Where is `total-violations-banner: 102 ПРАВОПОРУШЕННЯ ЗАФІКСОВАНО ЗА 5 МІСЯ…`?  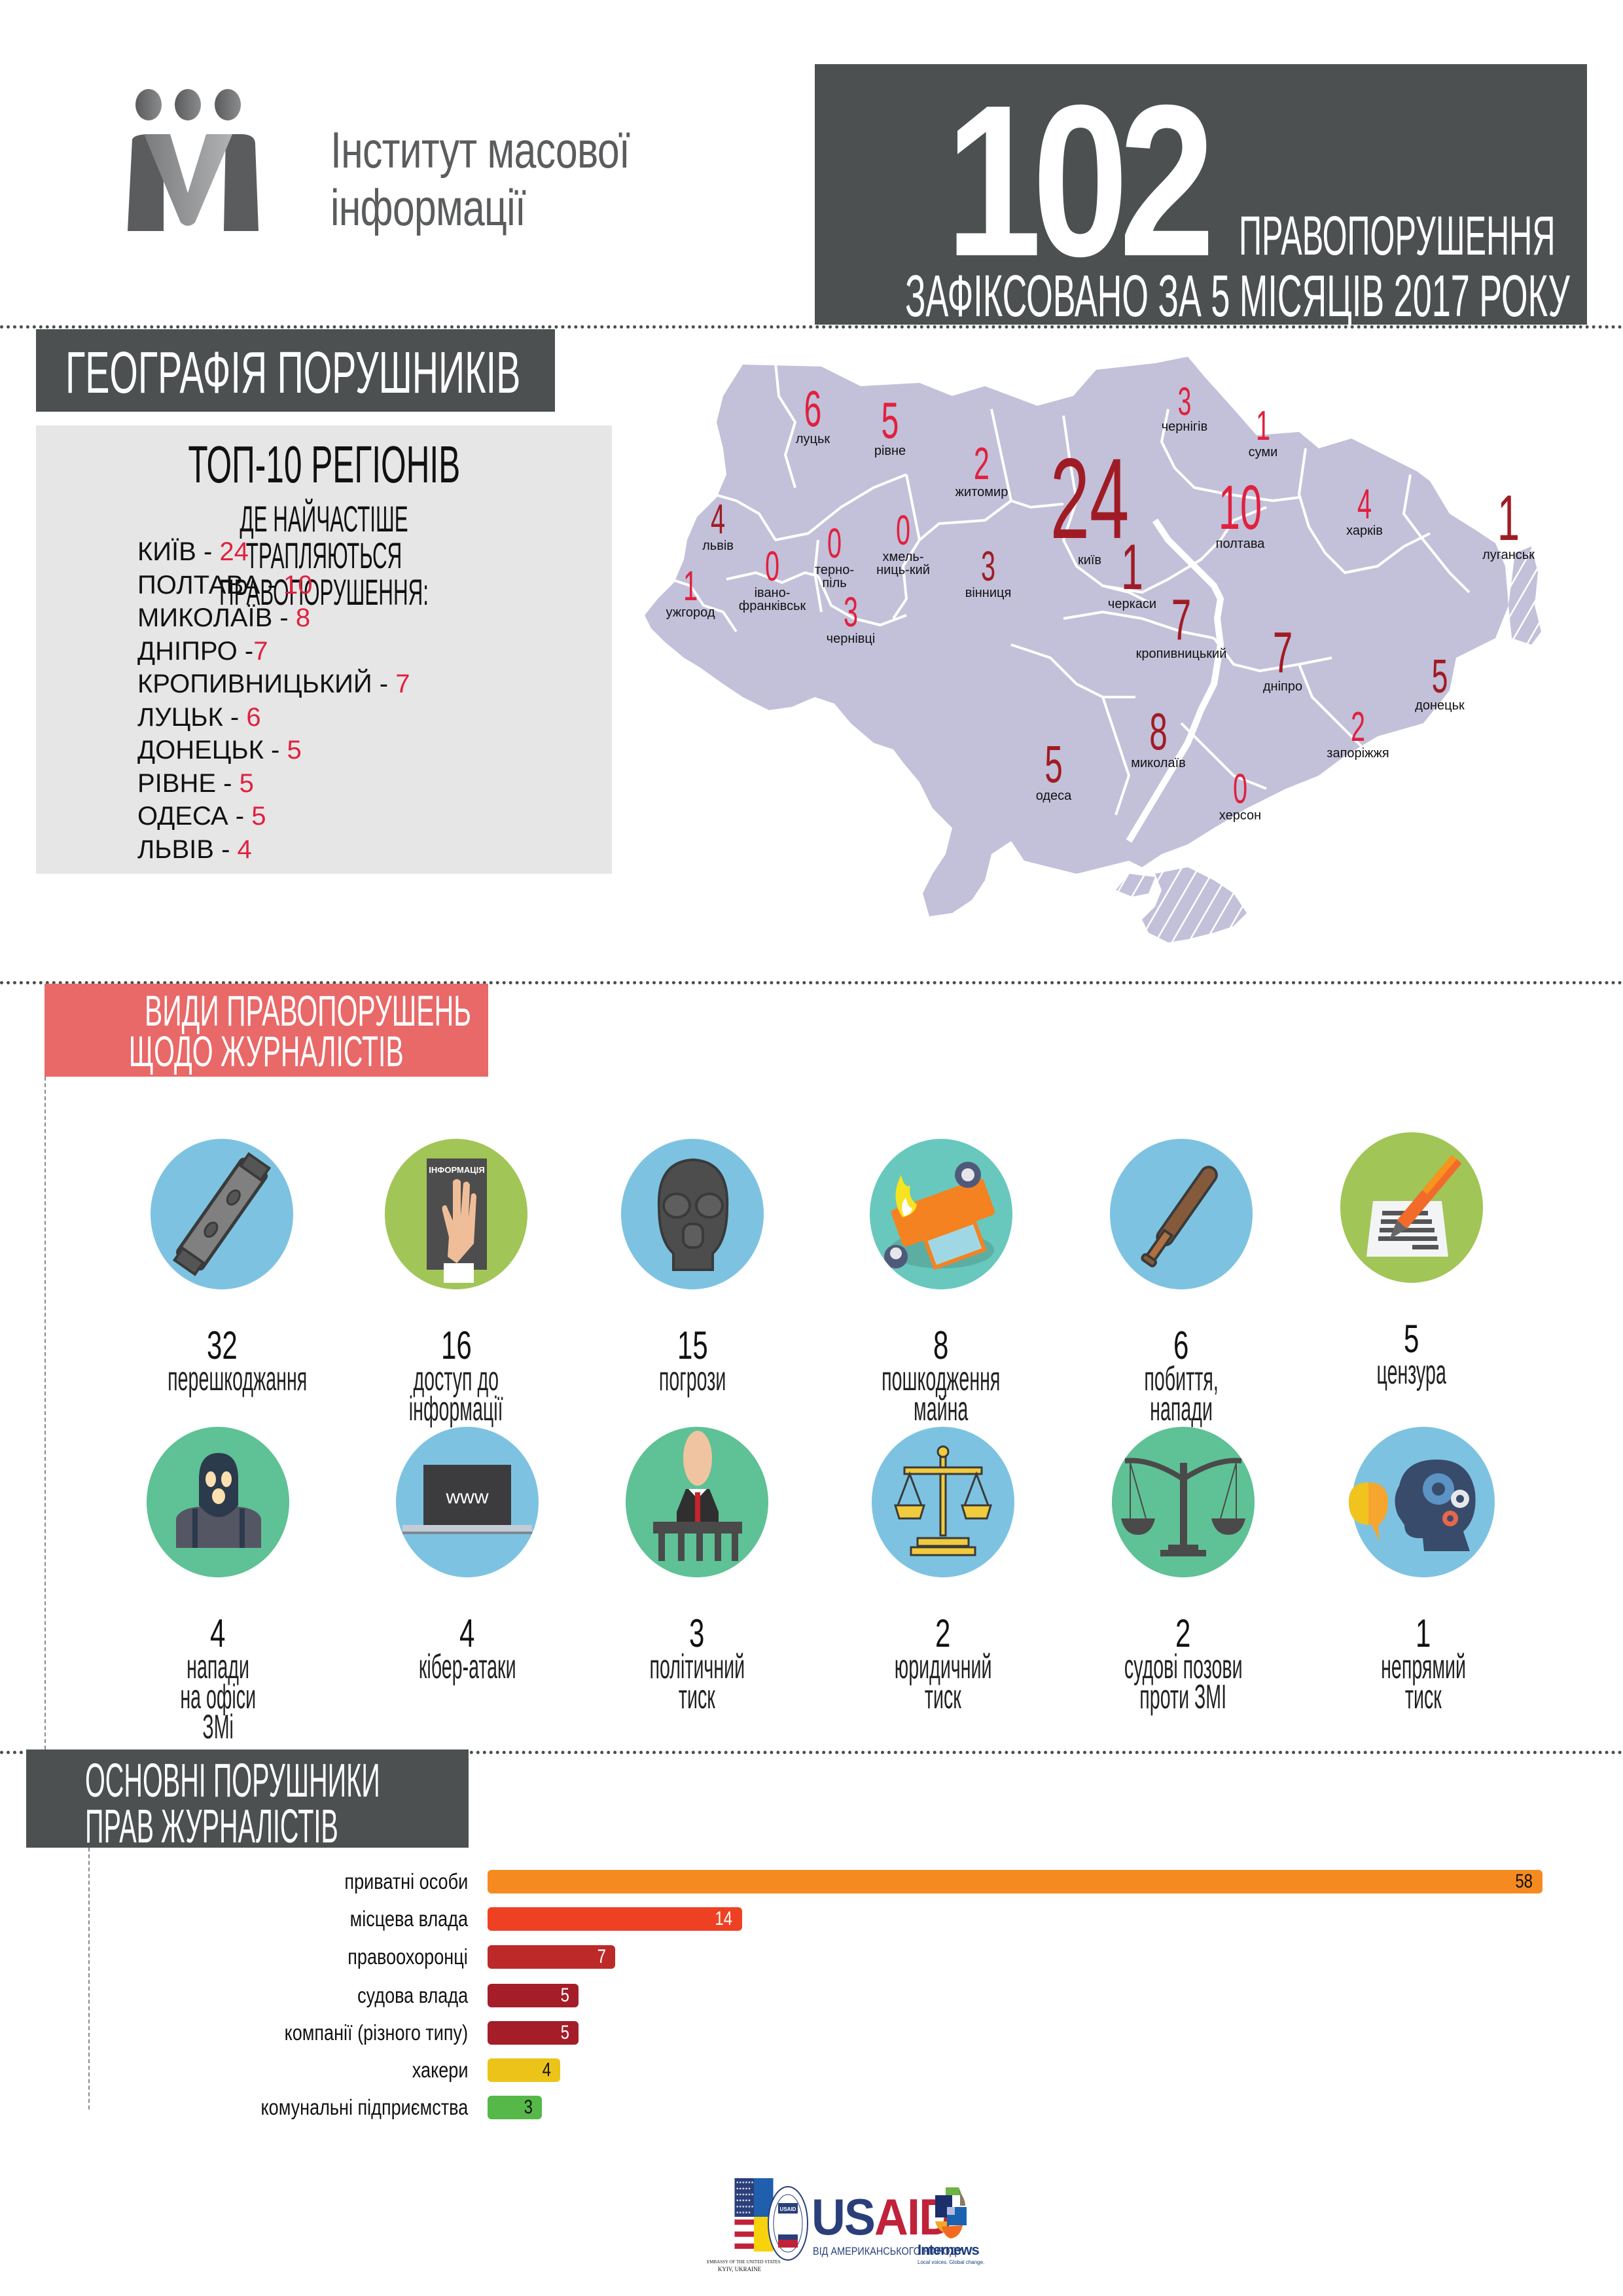
total-violations-banner: 102 ПРАВОПОРУШЕННЯ ЗАФІКСОВАНО ЗА 5 МІСЯ… is located at coordinates (1201, 193).